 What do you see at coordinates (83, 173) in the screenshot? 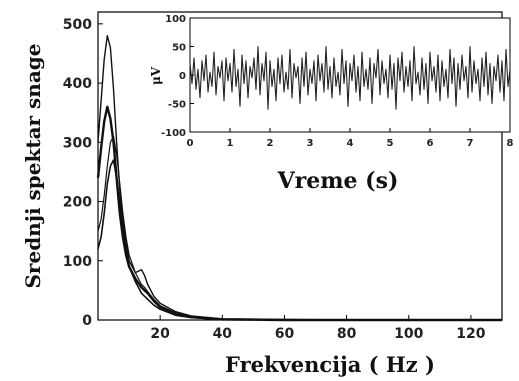
I see `main-y-axis: 0 100 200 300 400 500` at bounding box center [83, 173].